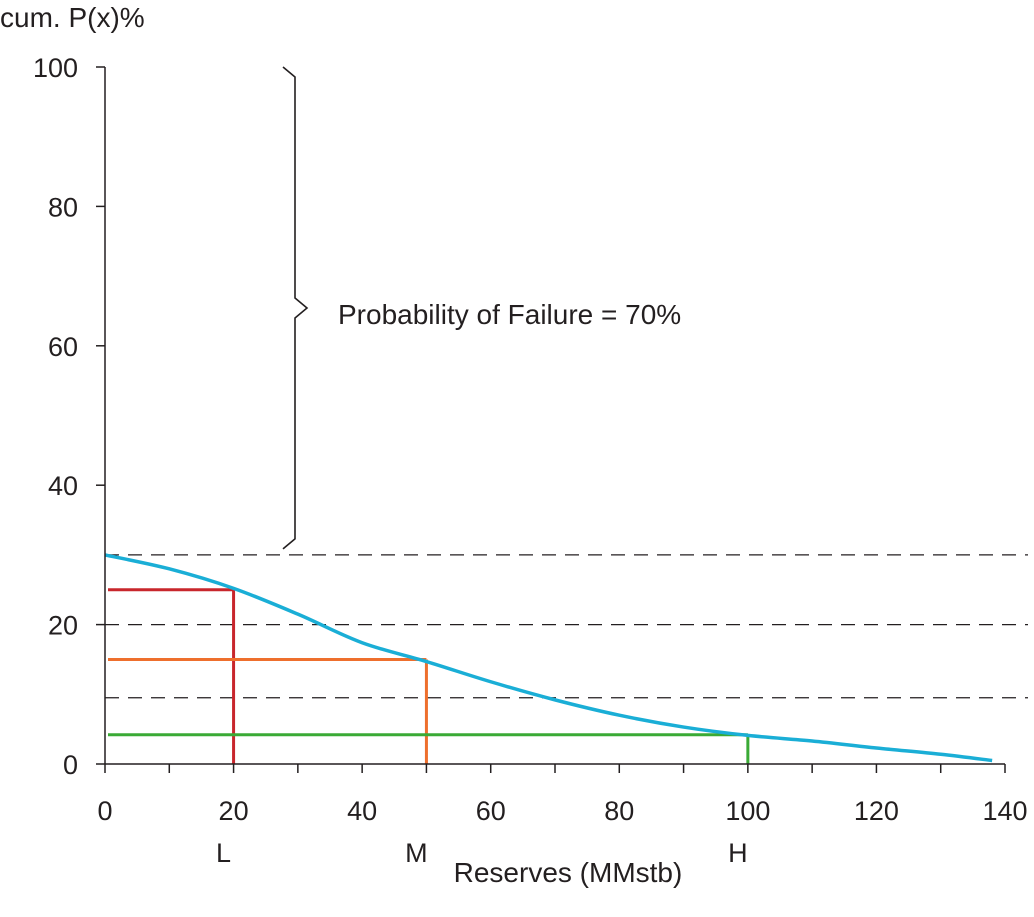 Image resolution: width=1034 pixels, height=917 pixels. I want to click on marker-label-m: M, so click(416, 853).